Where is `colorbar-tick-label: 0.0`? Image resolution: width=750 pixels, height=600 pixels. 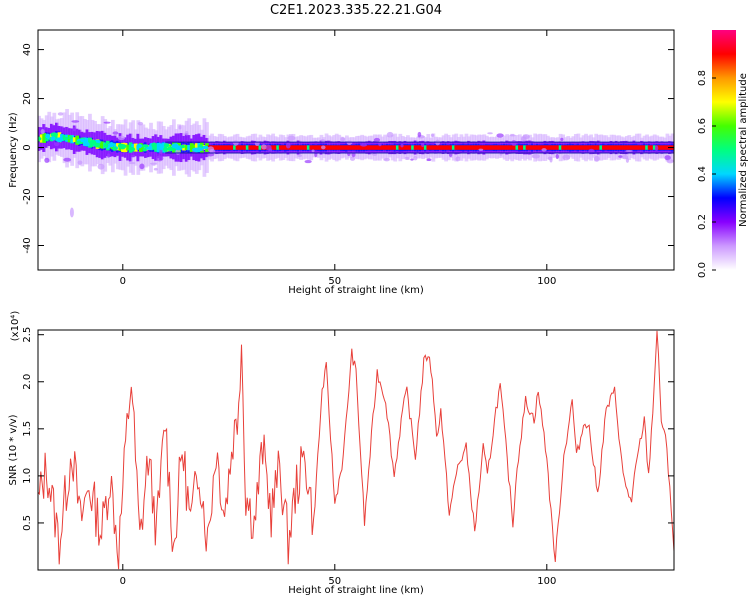
colorbar-tick-label: 0.0 is located at coordinates (702, 270).